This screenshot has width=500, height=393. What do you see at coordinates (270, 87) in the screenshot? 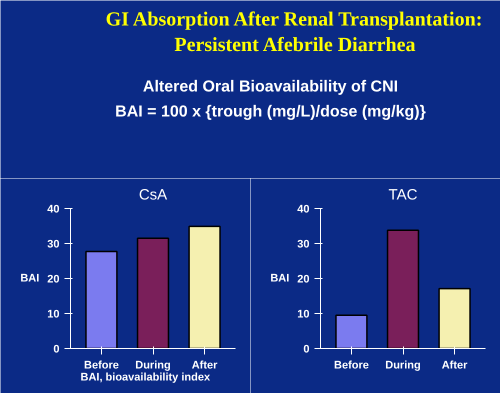
I see `text: Altered Oral Bioavailability of CNI` at bounding box center [270, 87].